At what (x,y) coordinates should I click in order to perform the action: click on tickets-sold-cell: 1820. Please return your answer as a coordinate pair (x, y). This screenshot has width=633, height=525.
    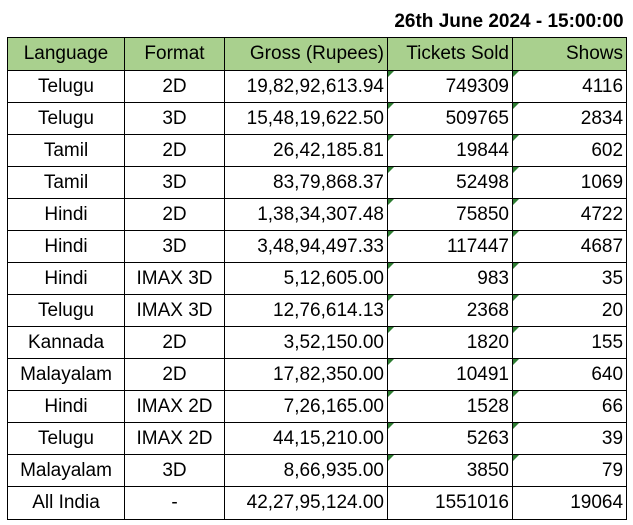
    Looking at the image, I should click on (450, 342).